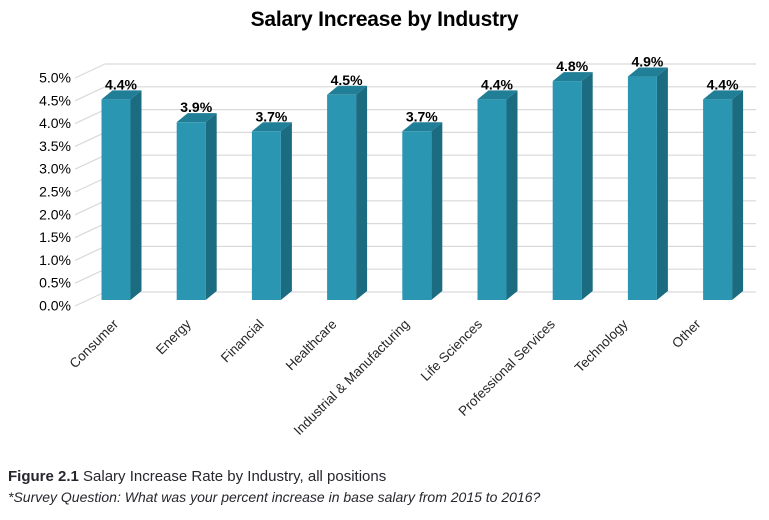 This screenshot has height=520, width=769. I want to click on category-label: Healthcare, so click(311, 345).